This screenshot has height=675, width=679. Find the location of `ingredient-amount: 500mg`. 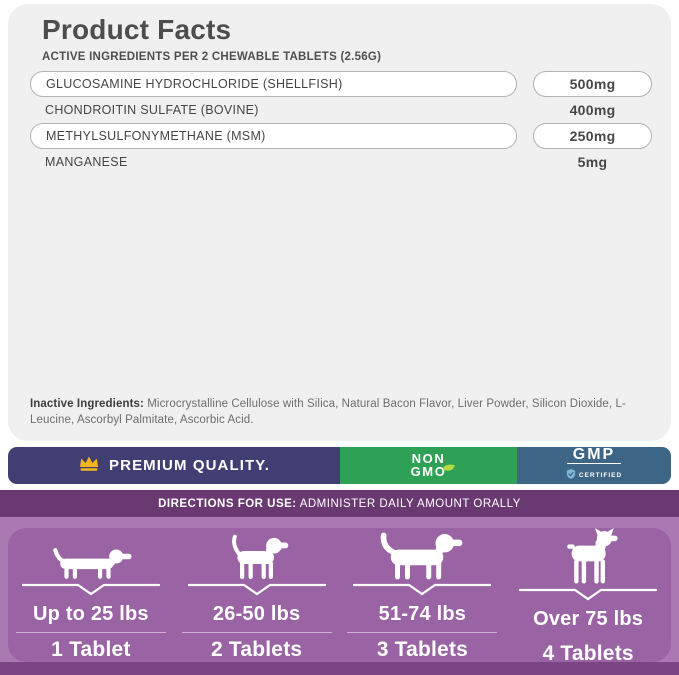

ingredient-amount: 500mg is located at coordinates (592, 84).